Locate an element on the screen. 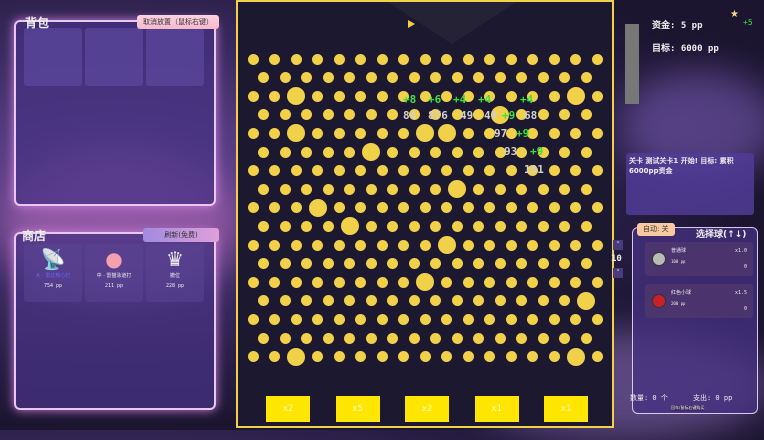 This screenshot has height=440, width=764. stepper-down-button: ˅ is located at coordinates (618, 273).